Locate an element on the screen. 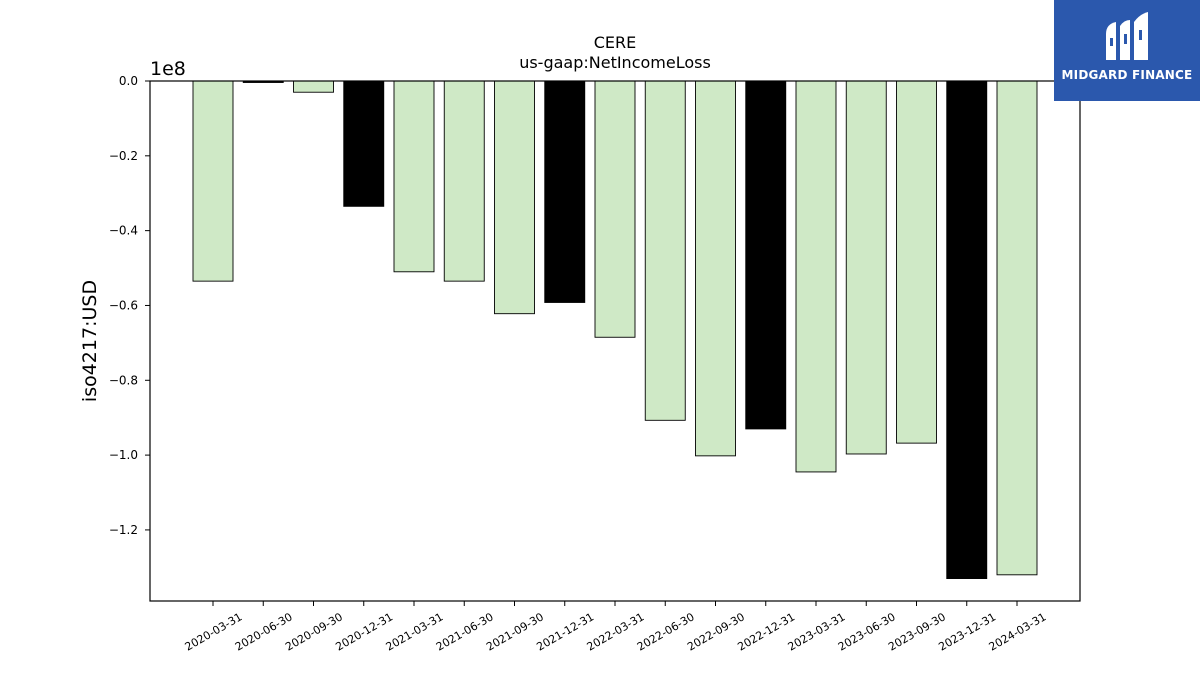  brand-name: MIDGARD FINANCE is located at coordinates (1127, 75).